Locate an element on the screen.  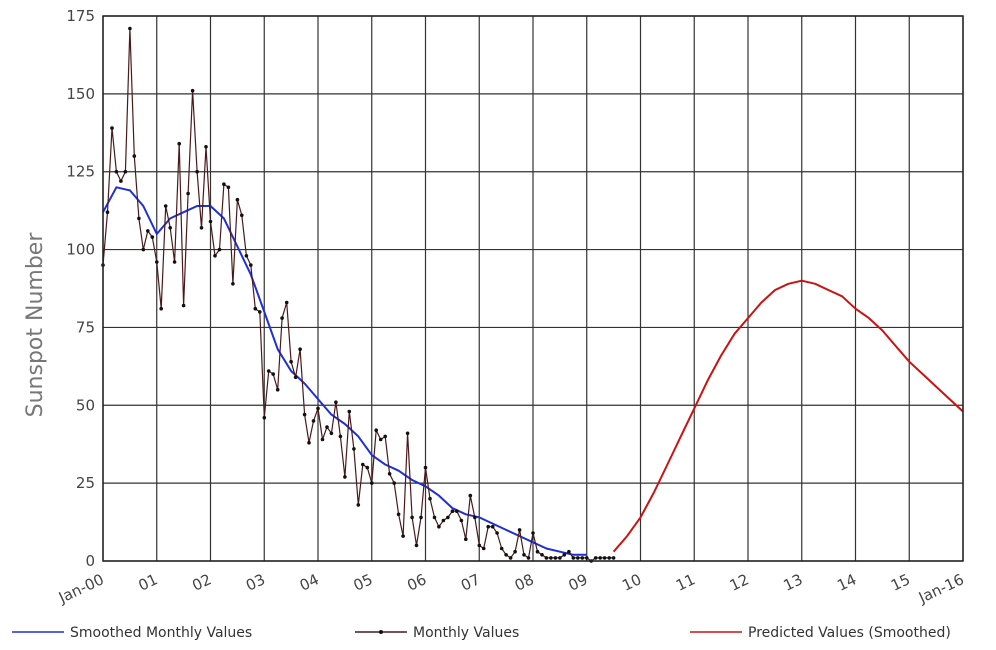
legend-label: Predicted Values (Smoothed) is located at coordinates (849, 633).